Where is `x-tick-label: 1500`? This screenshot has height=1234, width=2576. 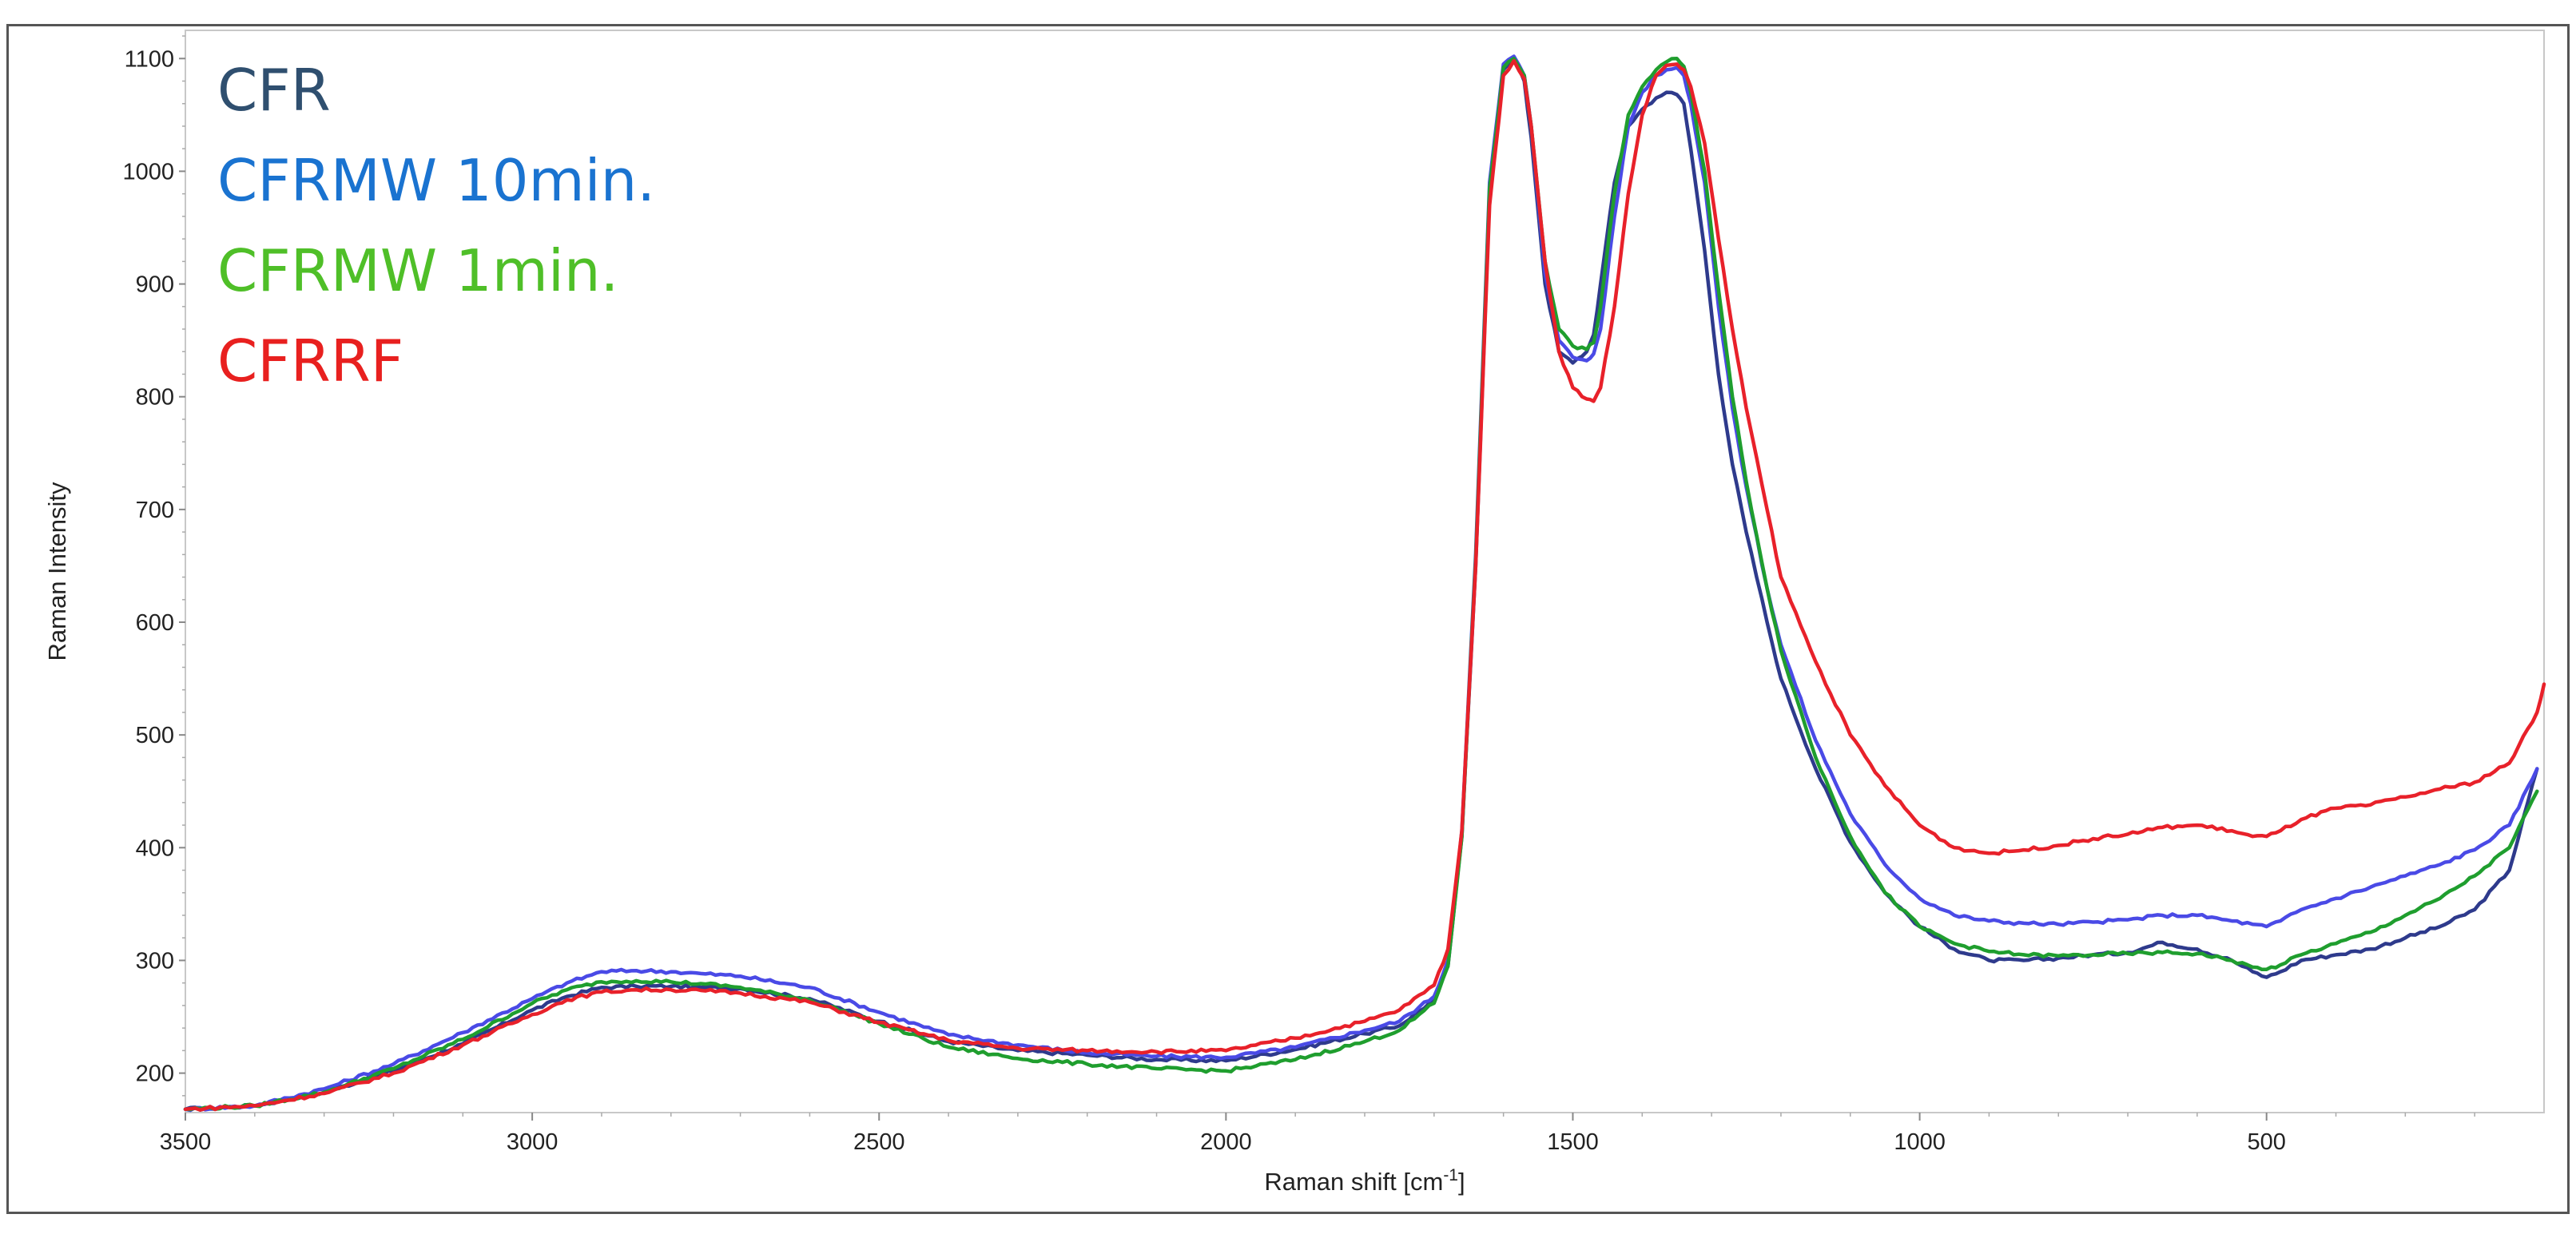
x-tick-label: 1500 is located at coordinates (1573, 1142).